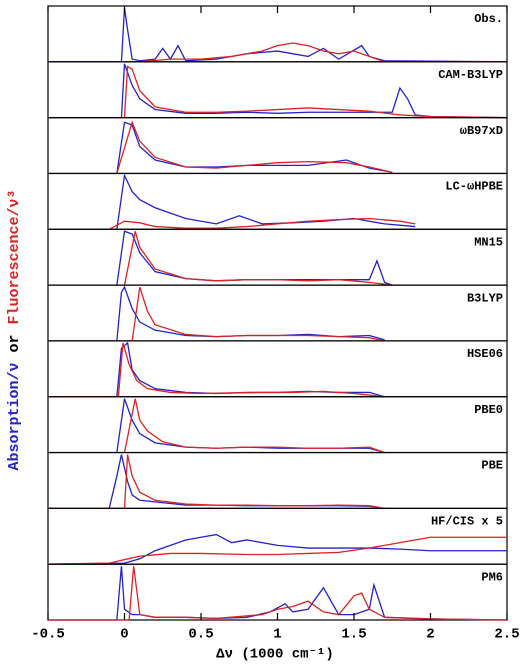  I want to click on panel-label: PM6, so click(492, 577).